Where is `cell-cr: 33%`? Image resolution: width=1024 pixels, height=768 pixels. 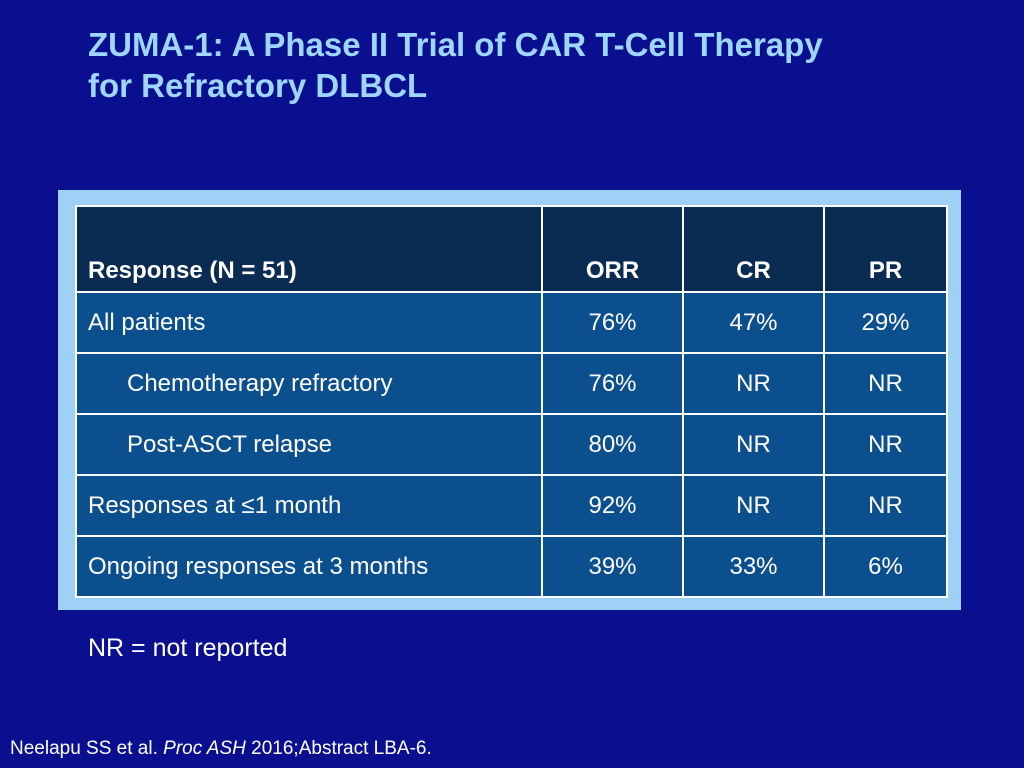 cell-cr: 33% is located at coordinates (753, 566).